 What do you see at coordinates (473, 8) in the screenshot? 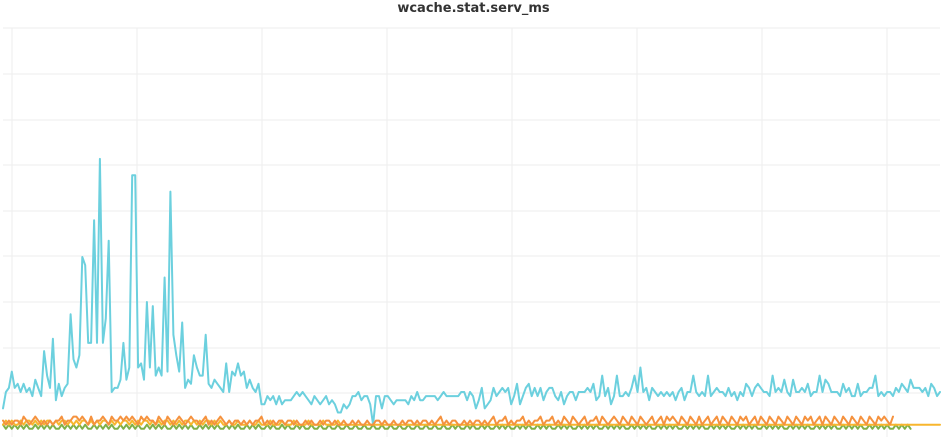
I see `chart-title: wcache.stat.serv_ms` at bounding box center [473, 8].